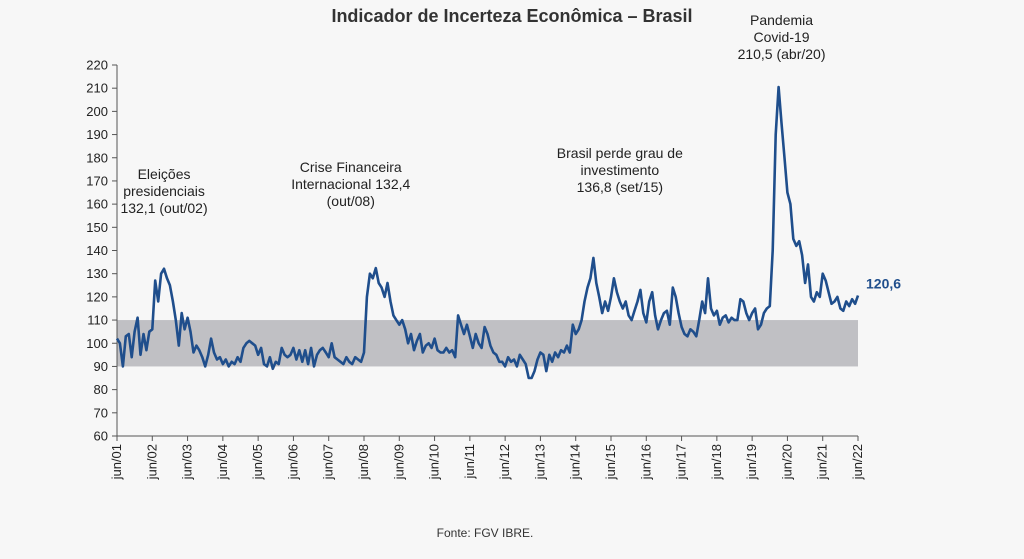 The width and height of the screenshot is (1024, 559). What do you see at coordinates (620, 170) in the screenshot?
I see `annotation-text: investimento` at bounding box center [620, 170].